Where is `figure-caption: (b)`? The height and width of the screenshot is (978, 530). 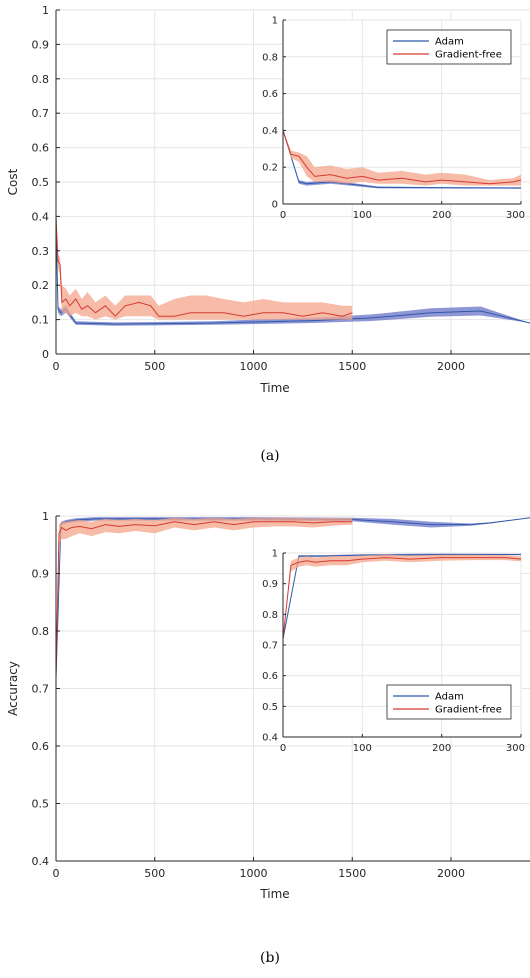 figure-caption: (b) is located at coordinates (270, 958).